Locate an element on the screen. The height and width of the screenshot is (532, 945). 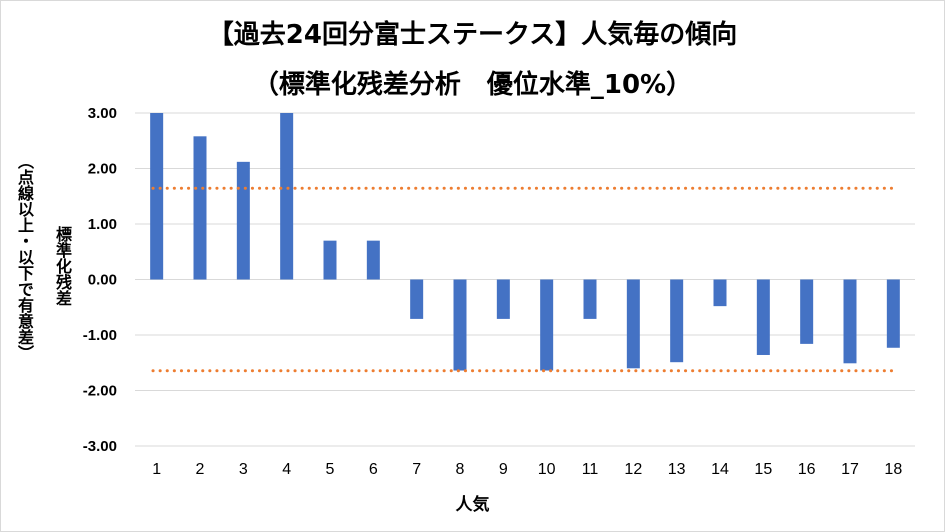
y-axis-label-note: （点線以上・以下で有意差） is located at coordinates (24, 257).